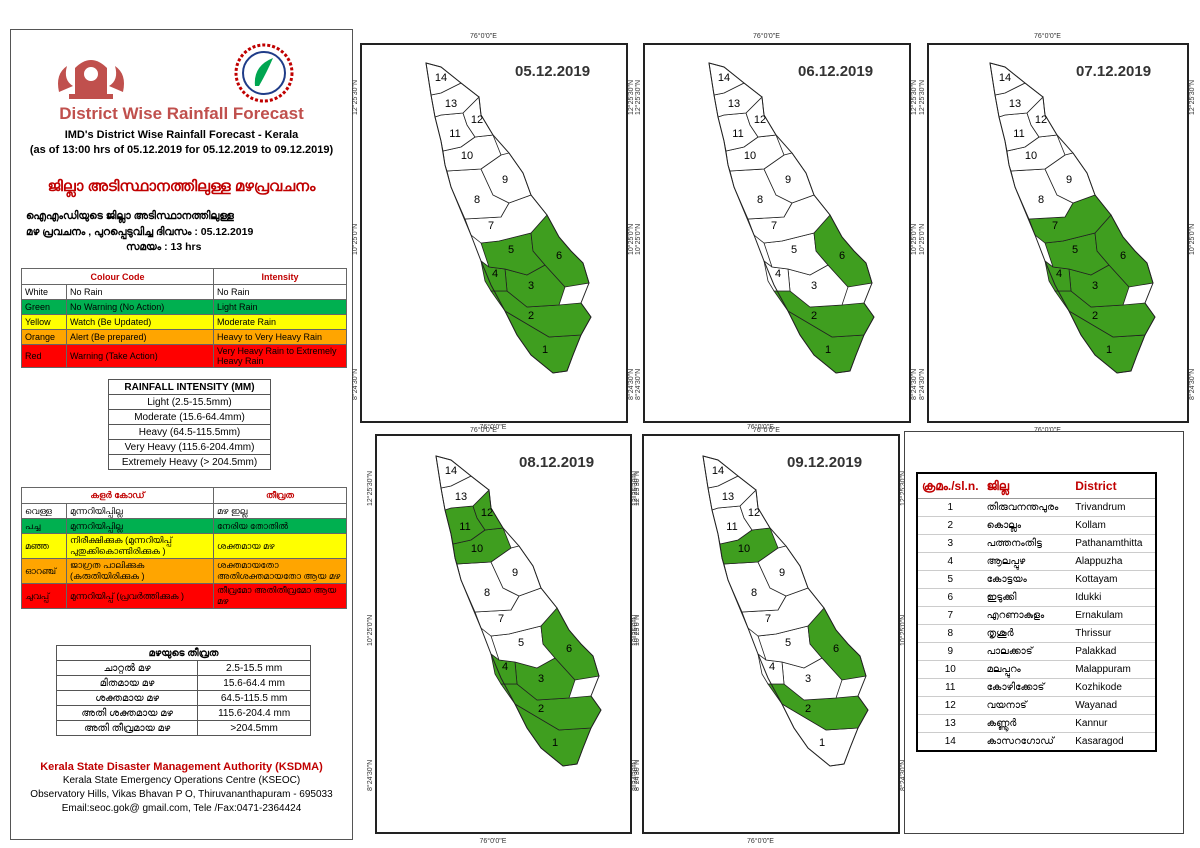 This screenshot has width=1200, height=848. What do you see at coordinates (1113, 633) in the screenshot?
I see `district-name-en: Thrissur` at bounding box center [1113, 633].